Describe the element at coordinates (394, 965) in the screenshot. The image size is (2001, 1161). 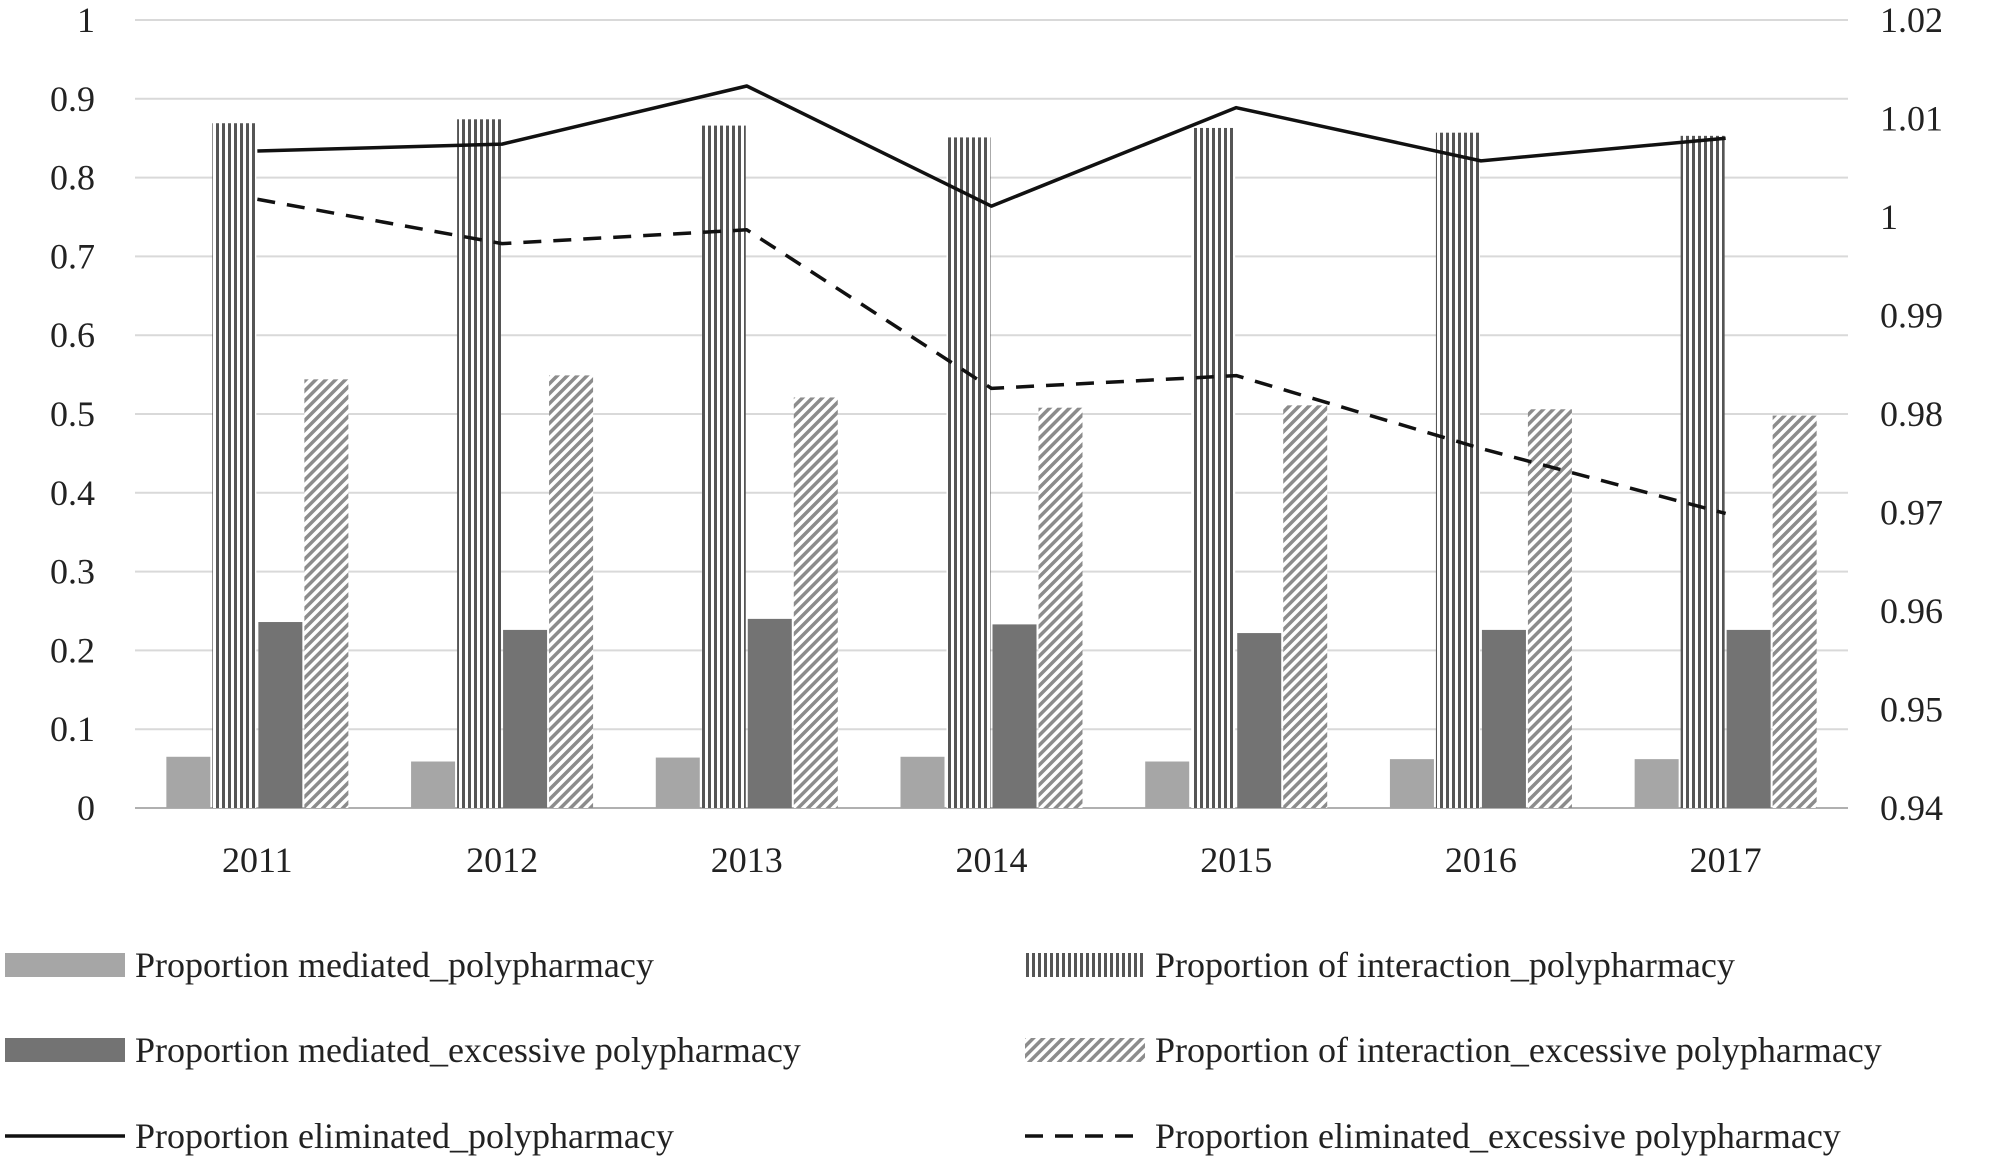
I see `legend-label: Proportion mediated_polypharmacy` at that location.